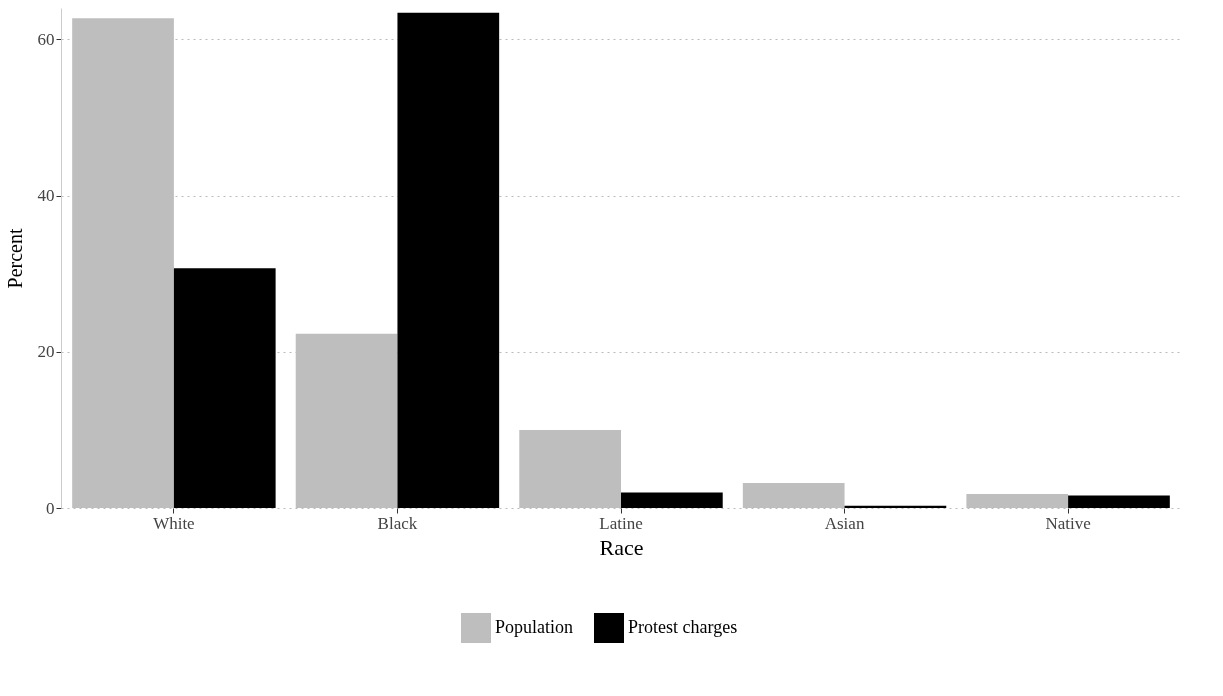  What do you see at coordinates (46, 352) in the screenshot?
I see `y-tick-label: 20` at bounding box center [46, 352].